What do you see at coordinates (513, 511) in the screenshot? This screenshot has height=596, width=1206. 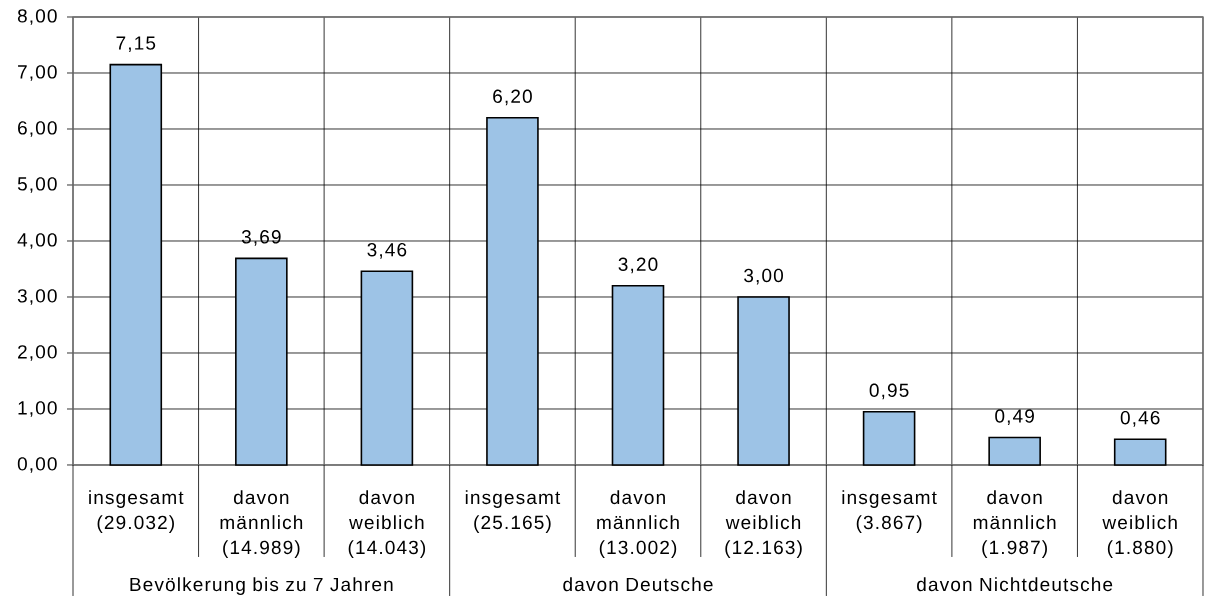 I see `x-tick-label: insgesamt (25.165)` at bounding box center [513, 511].